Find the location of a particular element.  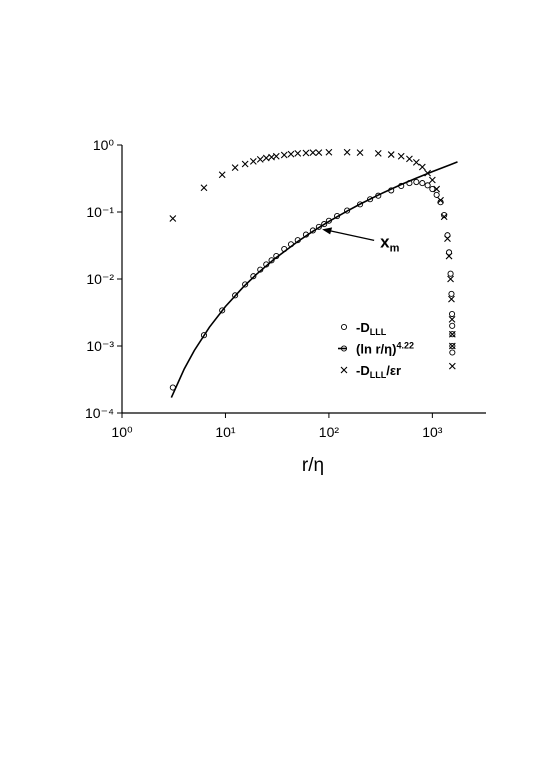

x-tick-label: 10⁰ is located at coordinates (122, 432).